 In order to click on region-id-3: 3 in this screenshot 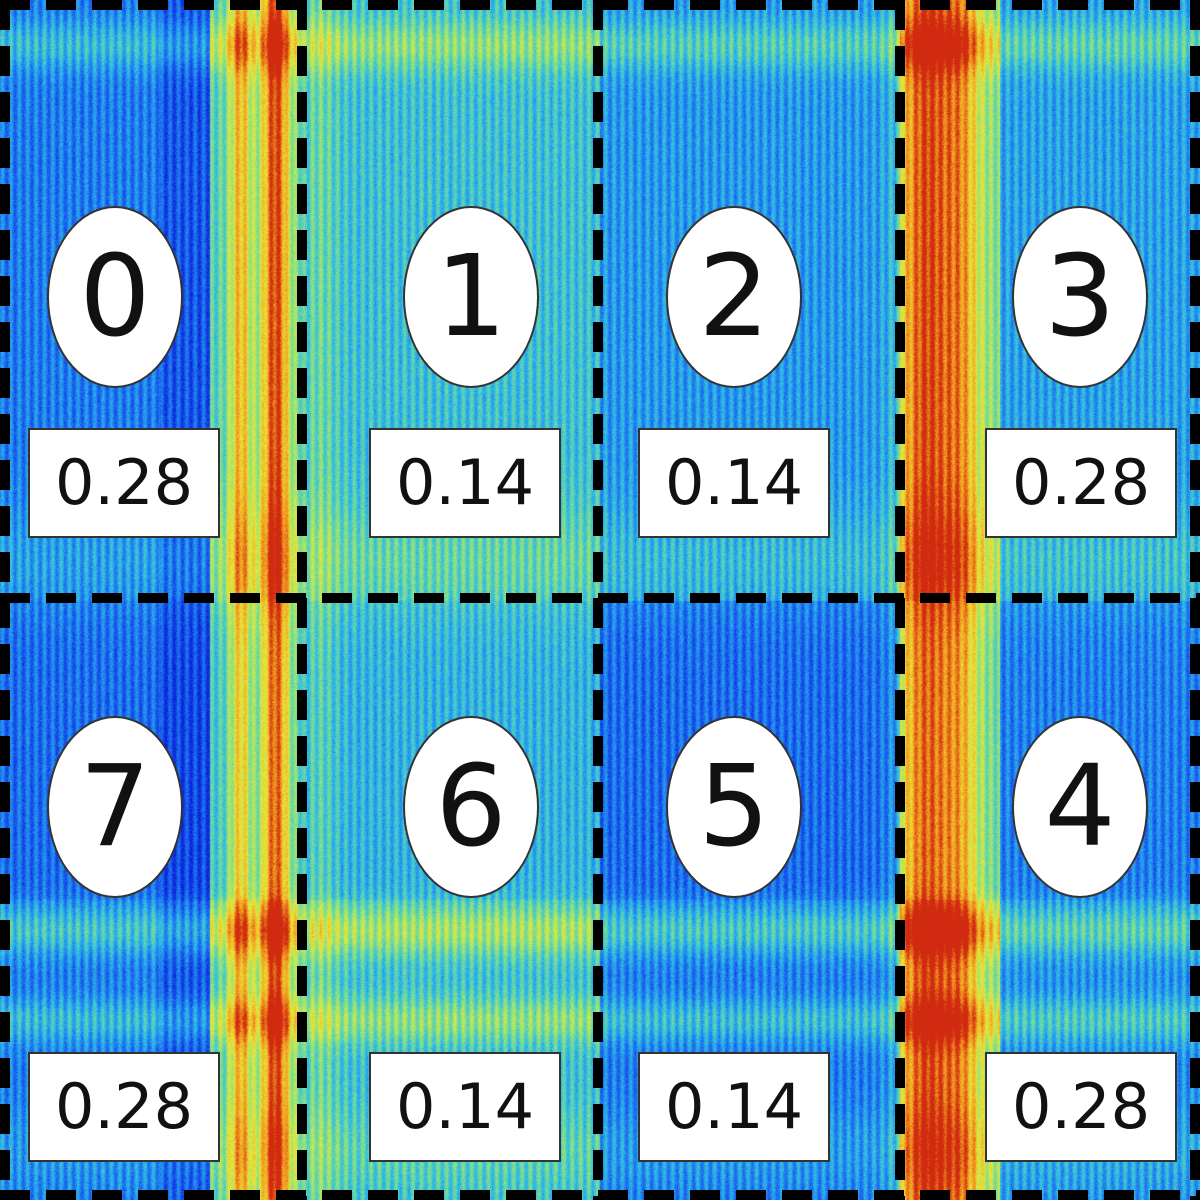, I will do `click(1080, 297)`.